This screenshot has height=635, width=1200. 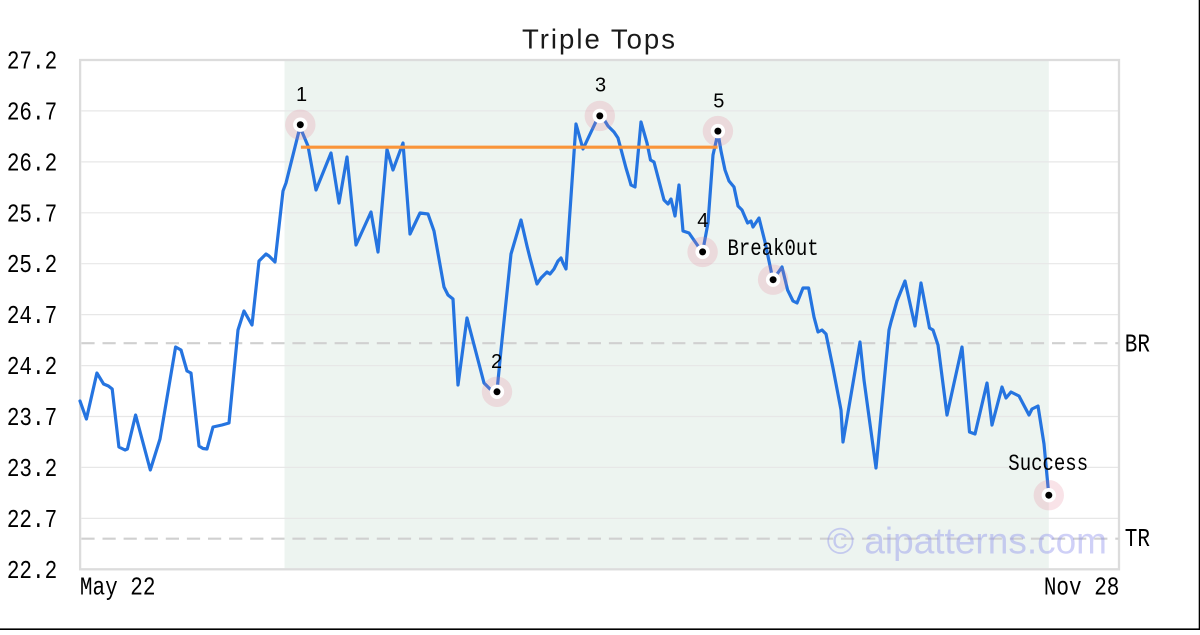 What do you see at coordinates (967, 541) in the screenshot?
I see `svg-text: © aipatterns.com` at bounding box center [967, 541].